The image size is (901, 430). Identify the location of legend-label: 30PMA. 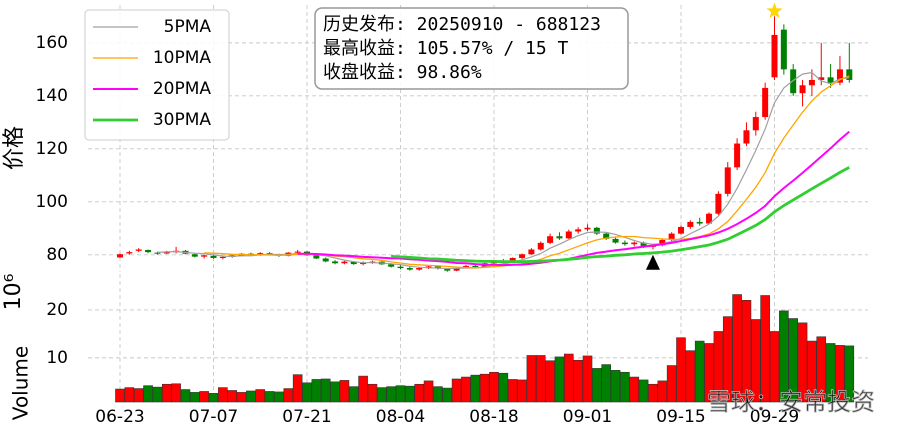
(182, 120).